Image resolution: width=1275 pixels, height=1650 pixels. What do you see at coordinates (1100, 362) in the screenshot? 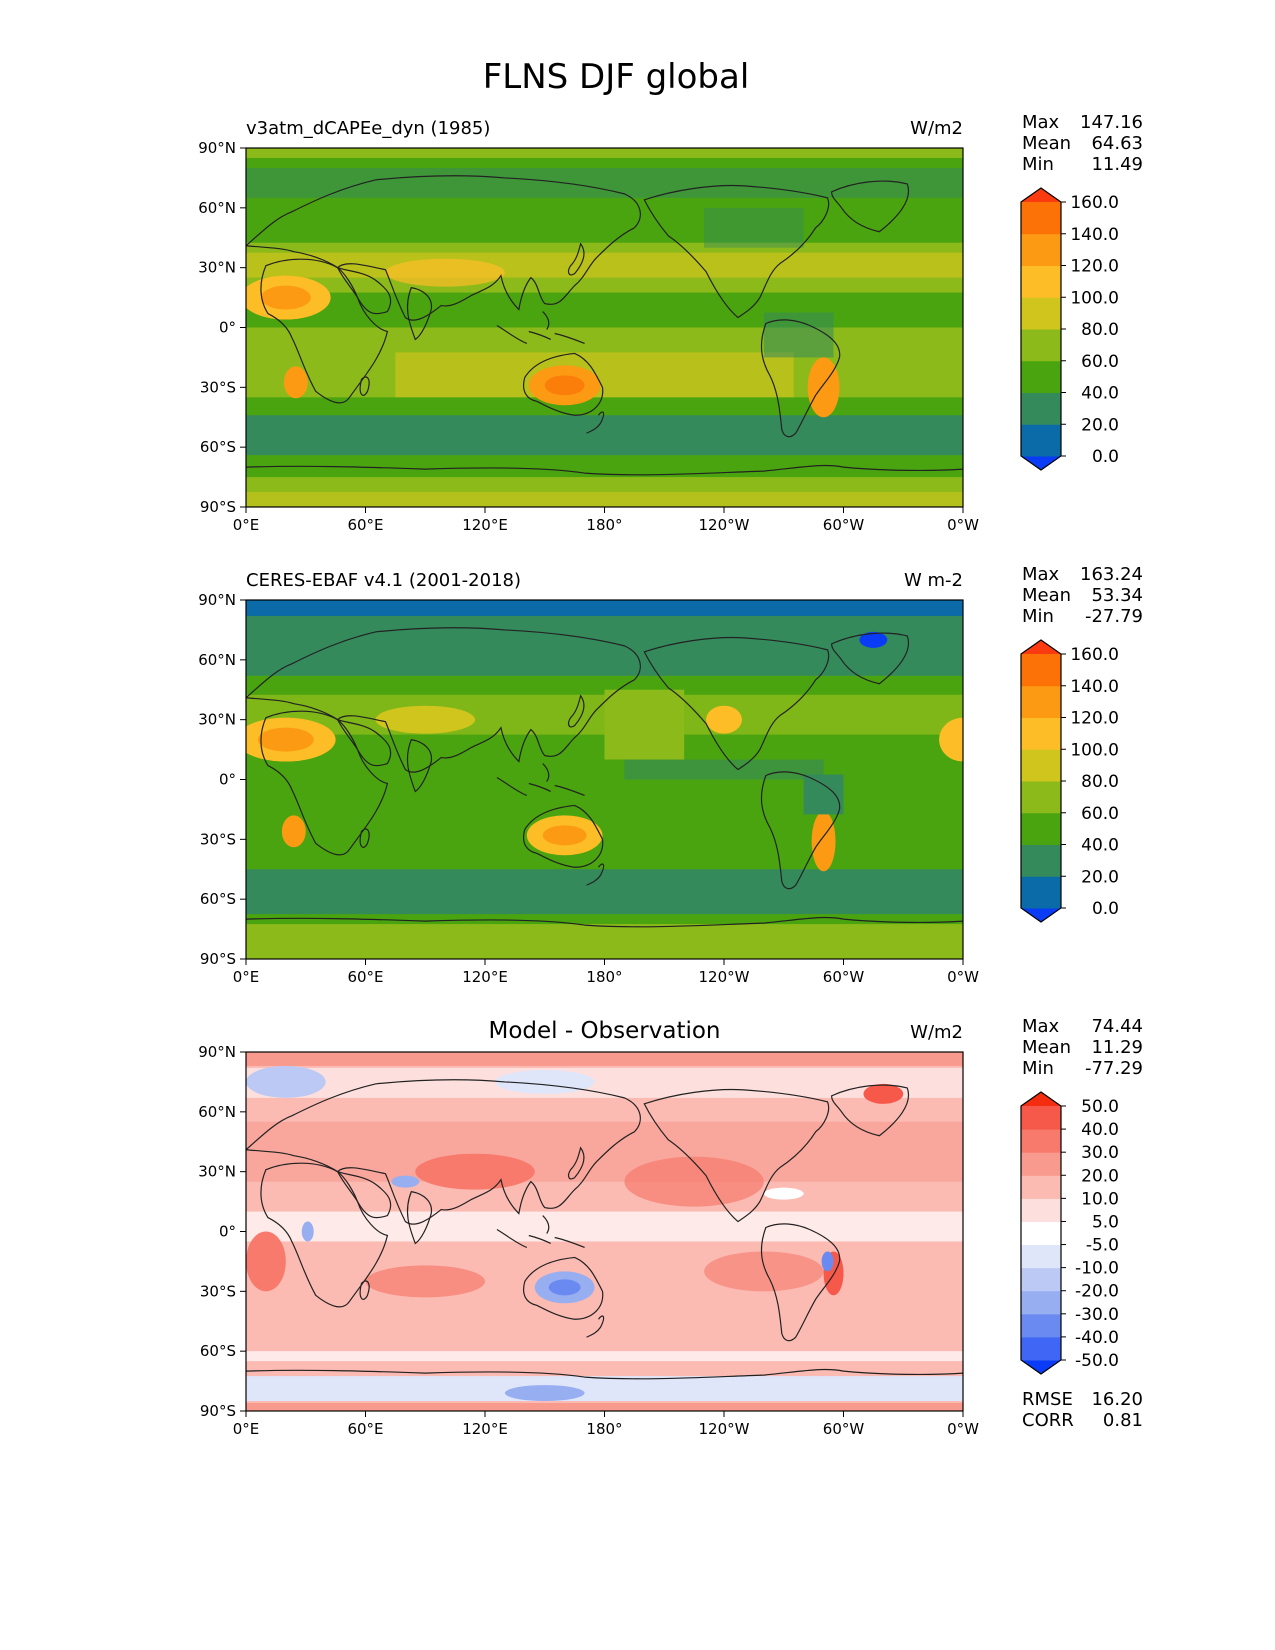
I see `colorbar-tick-label: 60.0` at bounding box center [1100, 362].